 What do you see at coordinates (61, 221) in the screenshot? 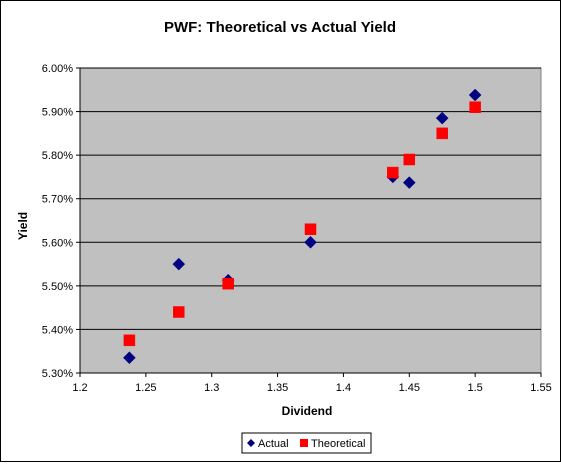
I see `y-axis-ticks: 5.30% 5.40% 5.50% 5.60% 5.70% 5.80% 5.90% 6.00%` at bounding box center [61, 221].